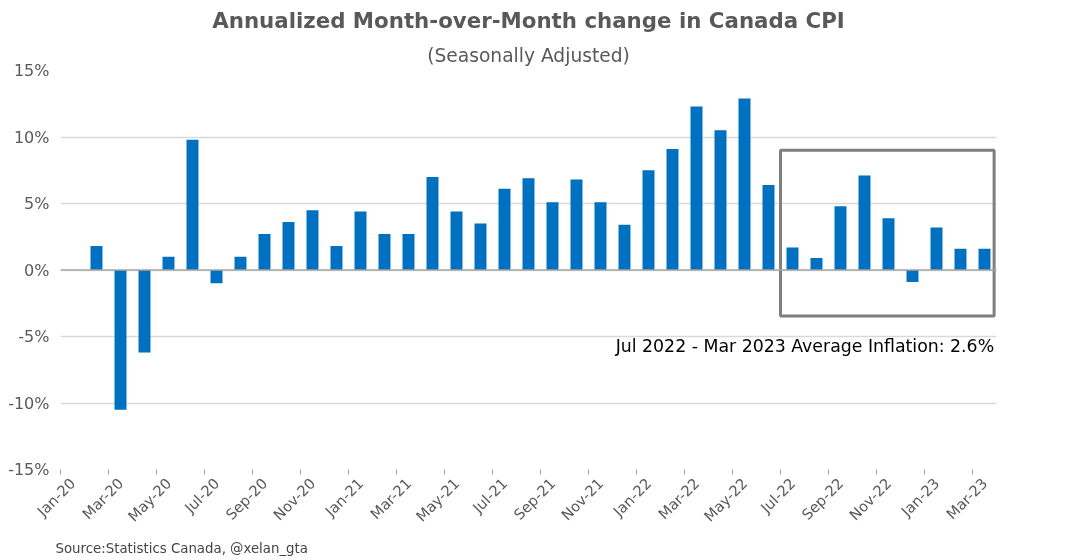 Image resolution: width=1066 pixels, height=560 pixels. Describe the element at coordinates (31, 70) in the screenshot. I see `y-tick-label: 15%` at that location.